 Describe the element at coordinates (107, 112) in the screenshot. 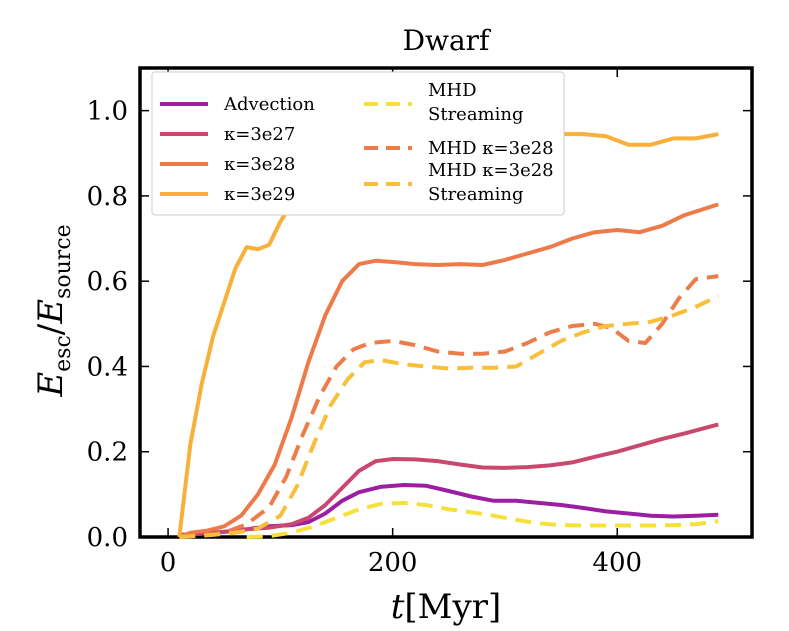

I see `y-tick-label: 1.0` at that location.